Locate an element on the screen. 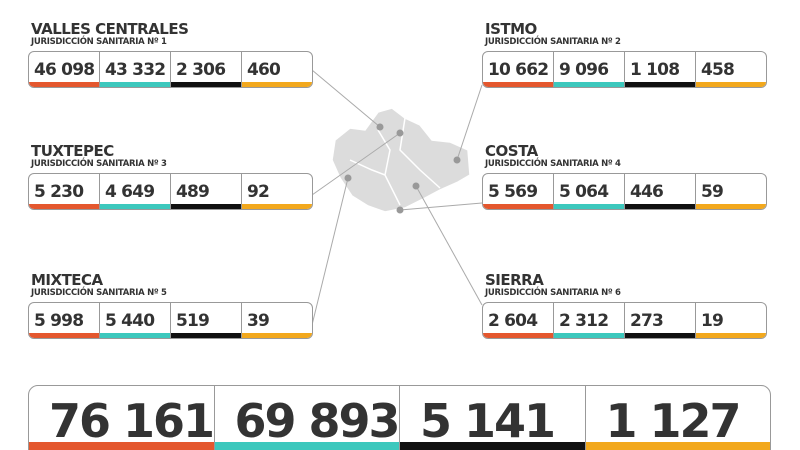 This screenshot has width=800, height=450. total-value: 76 161 is located at coordinates (132, 421).